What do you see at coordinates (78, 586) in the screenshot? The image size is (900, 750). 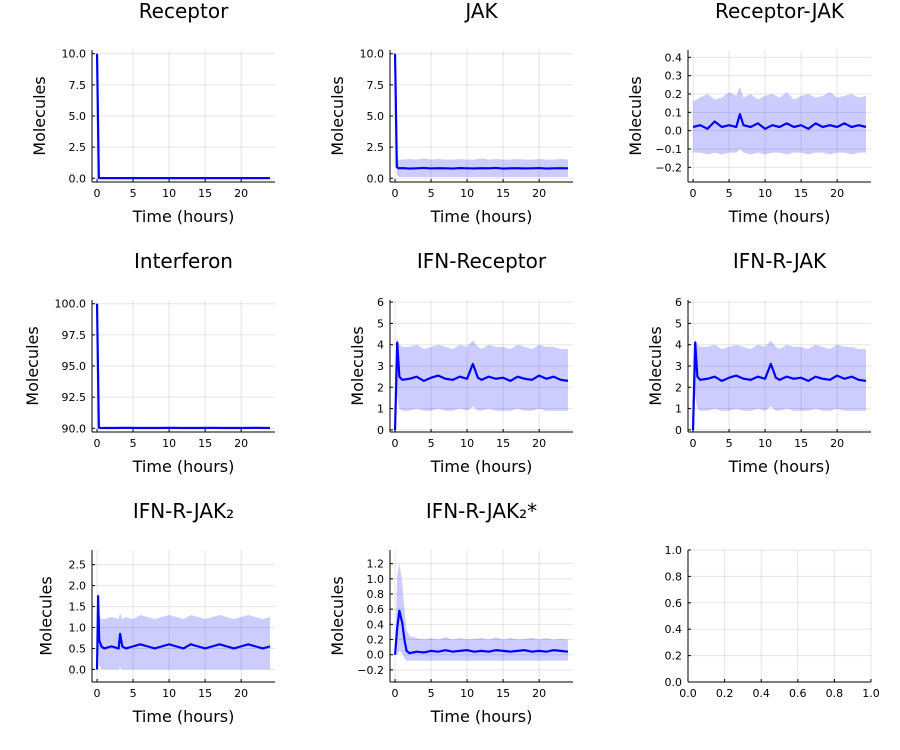 I see `y-tick-label: 2.0` at bounding box center [78, 586].